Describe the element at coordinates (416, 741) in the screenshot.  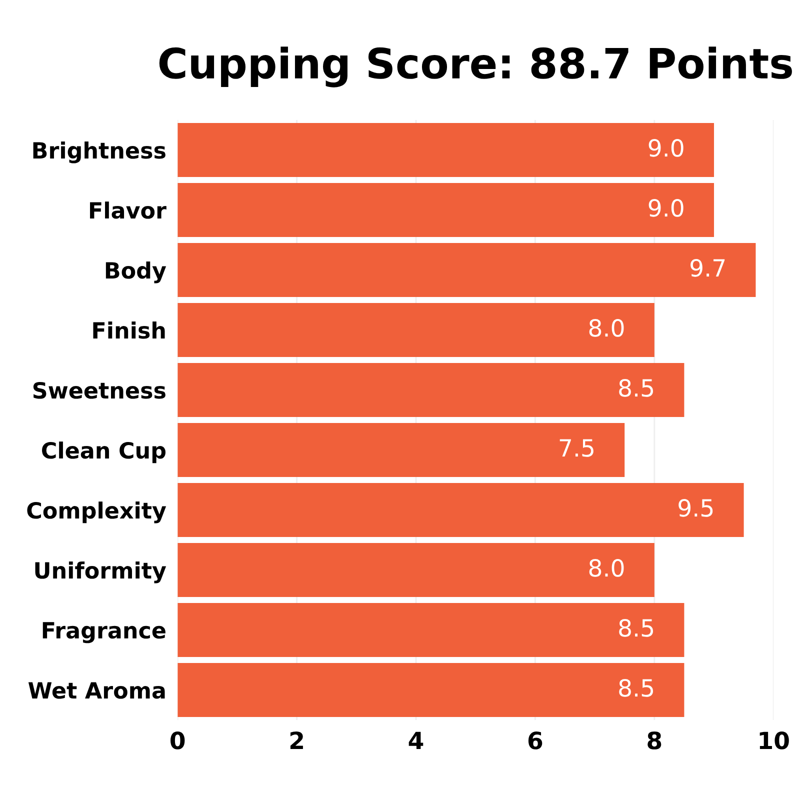
I see `x-tick-label: 4` at that location.